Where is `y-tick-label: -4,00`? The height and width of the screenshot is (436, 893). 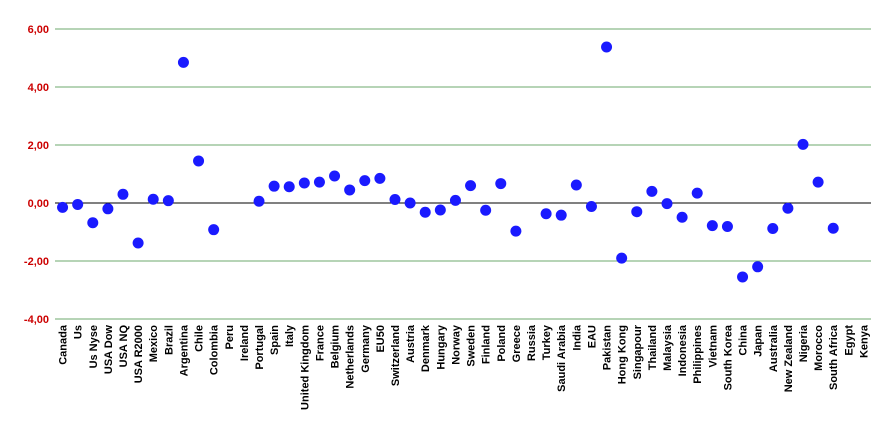 y-tick-label: -4,00 is located at coordinates (36, 320).